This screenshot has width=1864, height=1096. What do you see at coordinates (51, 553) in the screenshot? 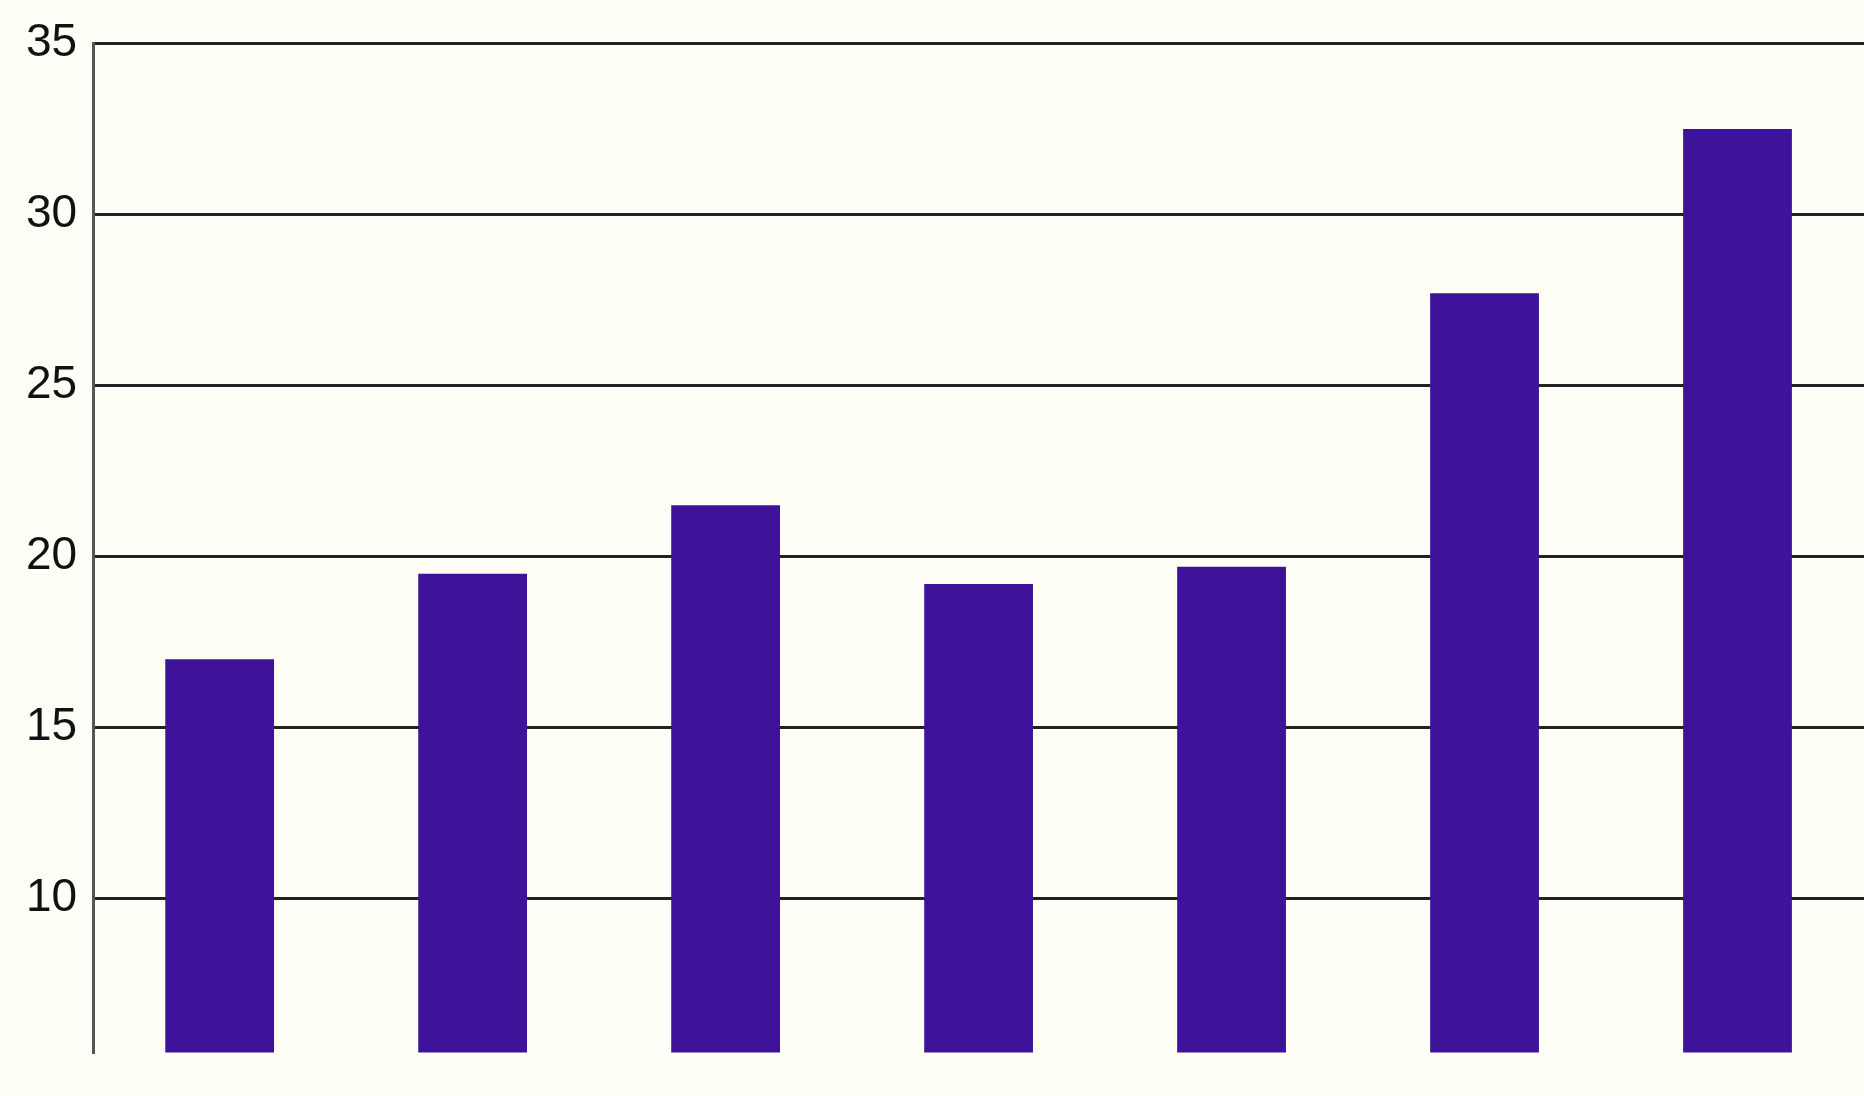
I see `y-tick-label: 20` at bounding box center [51, 553].